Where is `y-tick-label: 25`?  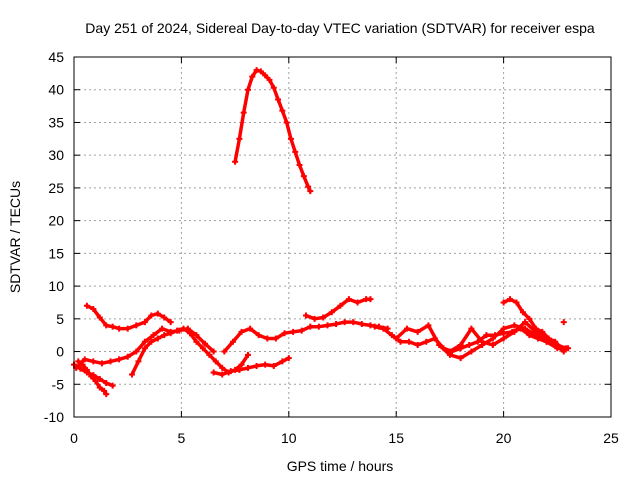 y-tick-label: 25 is located at coordinates (56, 188).